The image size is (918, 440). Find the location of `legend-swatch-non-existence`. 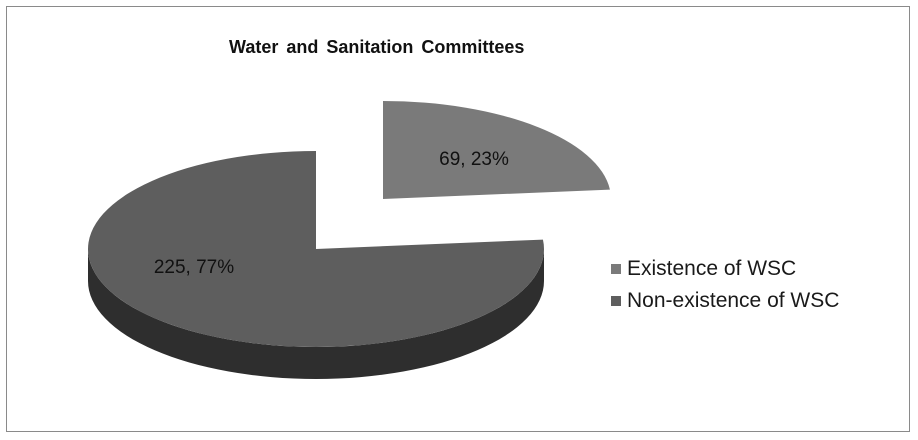

legend-swatch-non-existence is located at coordinates (616, 301).